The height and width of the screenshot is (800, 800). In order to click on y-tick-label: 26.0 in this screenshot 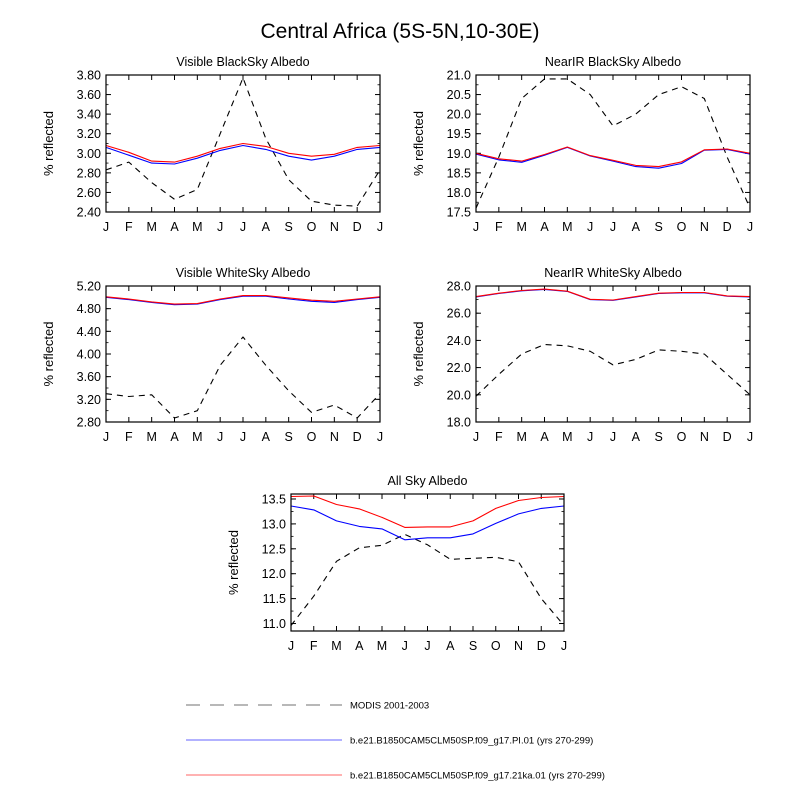, I will do `click(459, 314)`.